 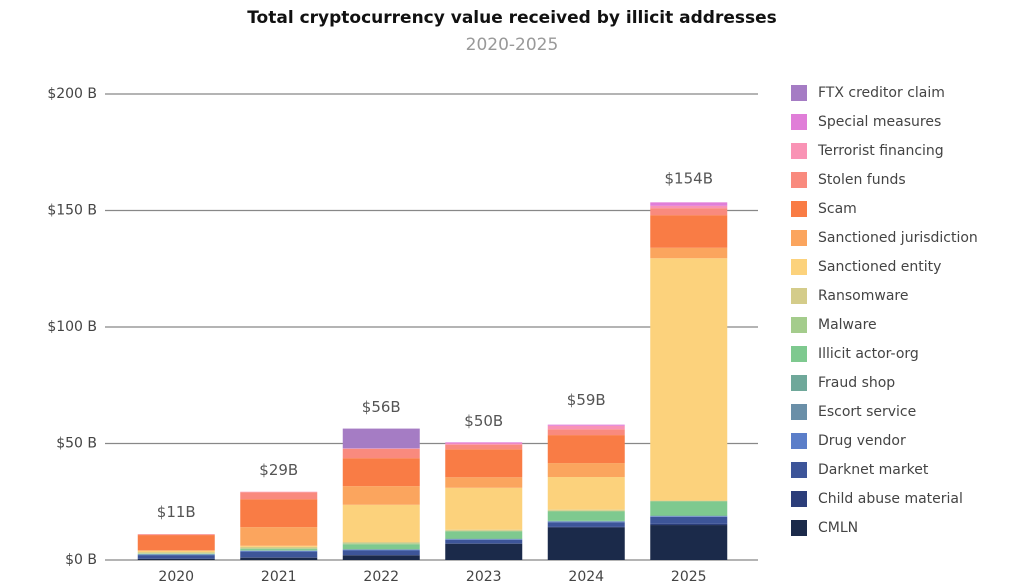 What do you see at coordinates (176, 512) in the screenshot?
I see `total-label: $11B` at bounding box center [176, 512].